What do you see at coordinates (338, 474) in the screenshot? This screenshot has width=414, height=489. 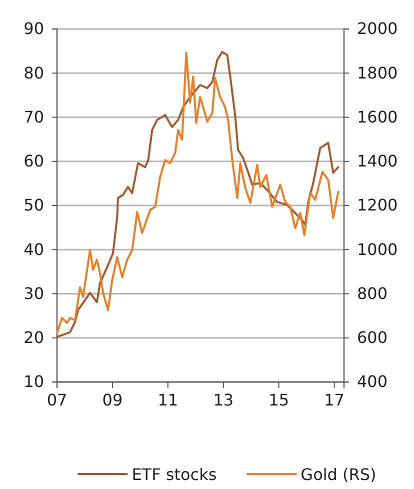 I see `legend-label: Gold (RS)` at bounding box center [338, 474].